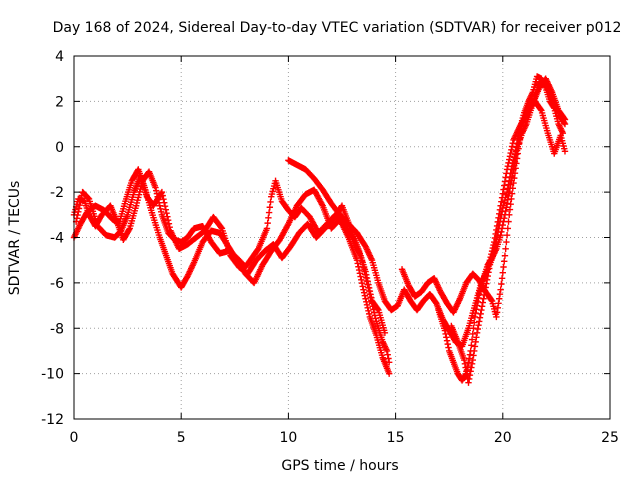 Image resolution: width=640 pixels, height=480 pixels. I want to click on x-tick-label: 10, so click(288, 438).